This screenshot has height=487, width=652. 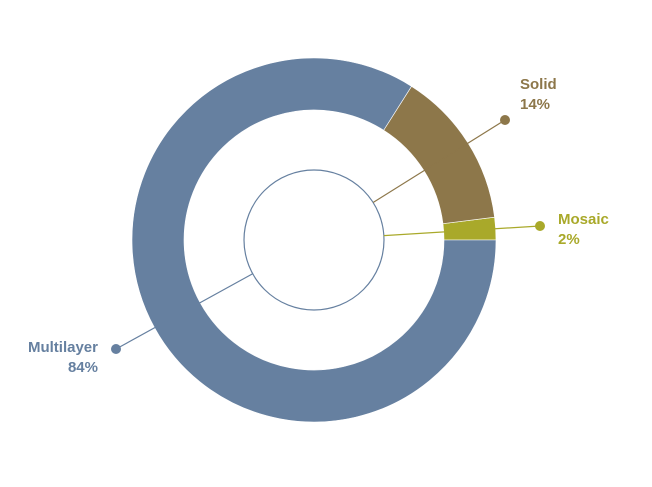 What do you see at coordinates (462, 231) in the screenshot?
I see `leader-line-mosaic` at bounding box center [462, 231].